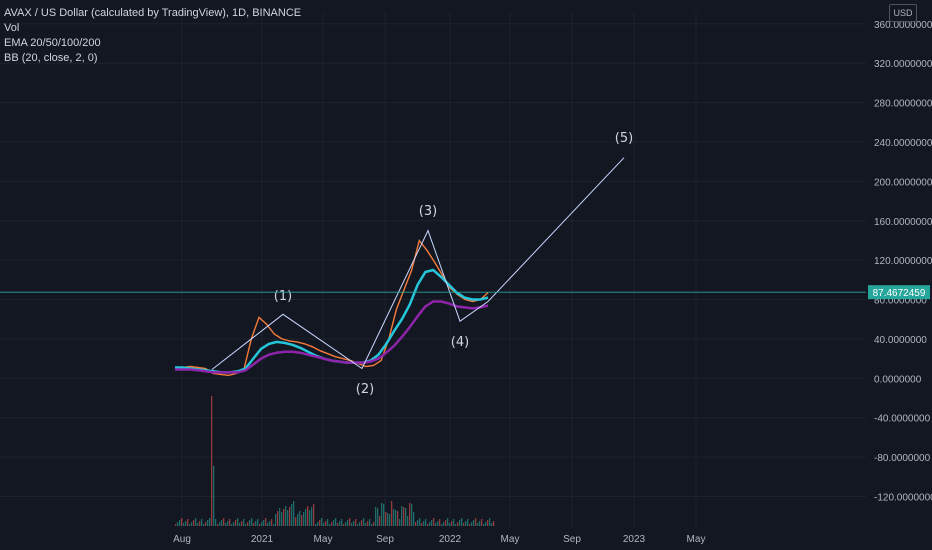  I want to click on x-tick-label: 2022, so click(450, 539).